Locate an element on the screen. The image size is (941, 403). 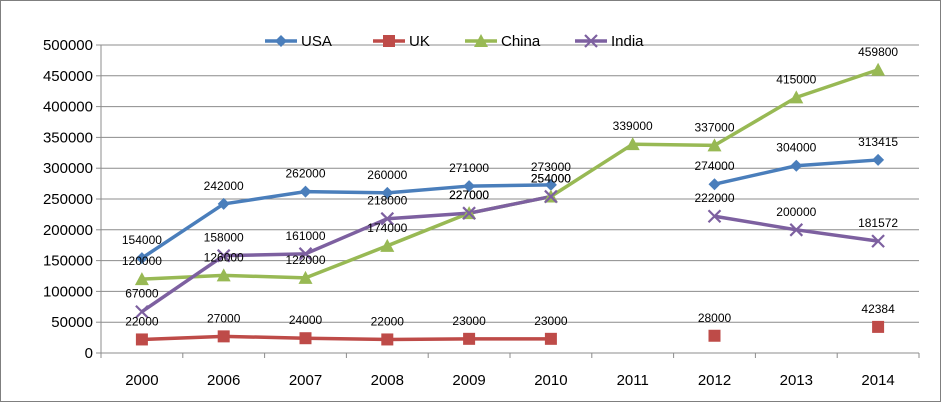
data-label-usa: 274000 is located at coordinates (714, 166).